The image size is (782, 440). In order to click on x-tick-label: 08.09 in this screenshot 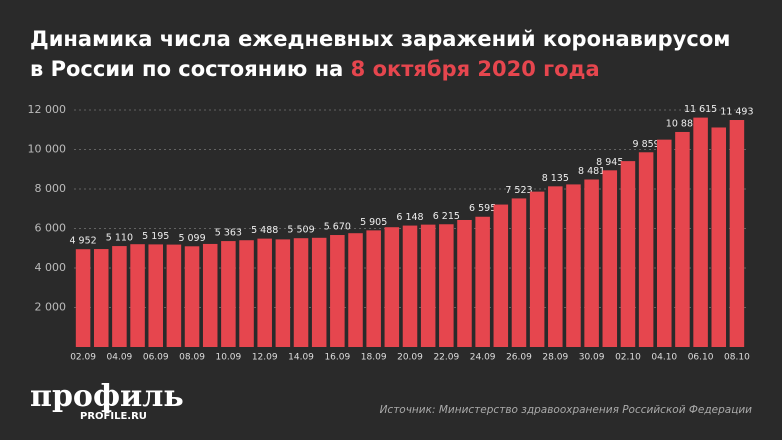, I will do `click(192, 358)`.